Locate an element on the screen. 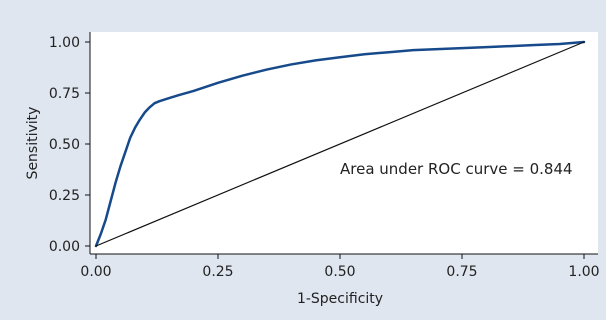 The height and width of the screenshot is (320, 606). x-tick-label: 0.25 is located at coordinates (217, 272).